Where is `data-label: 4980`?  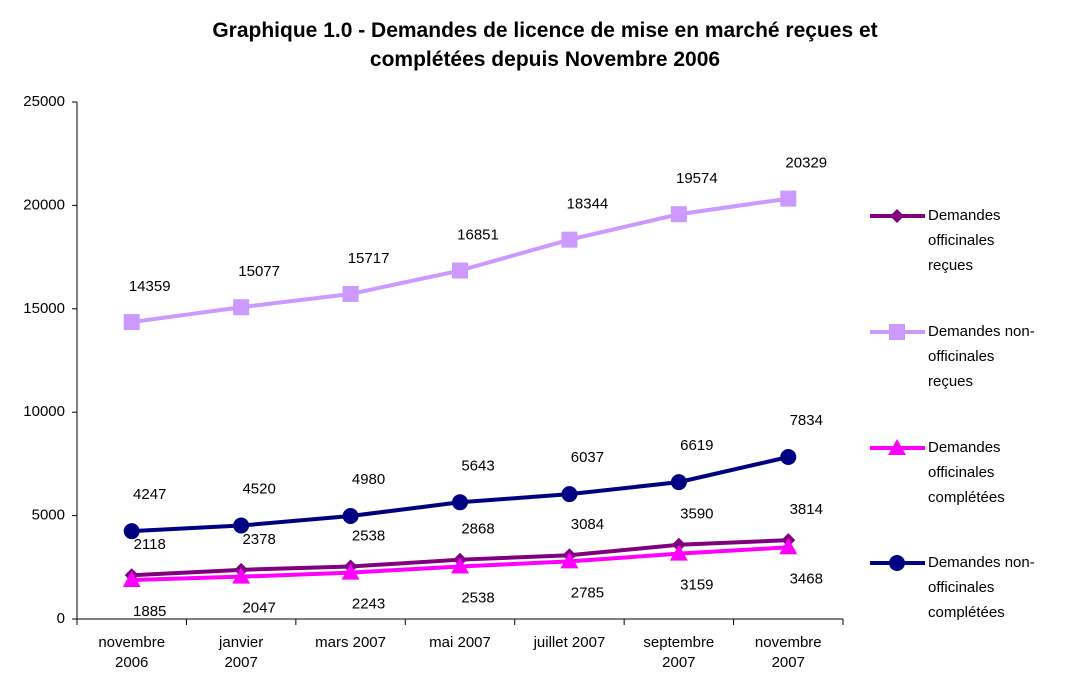
data-label: 4980 is located at coordinates (368, 479).